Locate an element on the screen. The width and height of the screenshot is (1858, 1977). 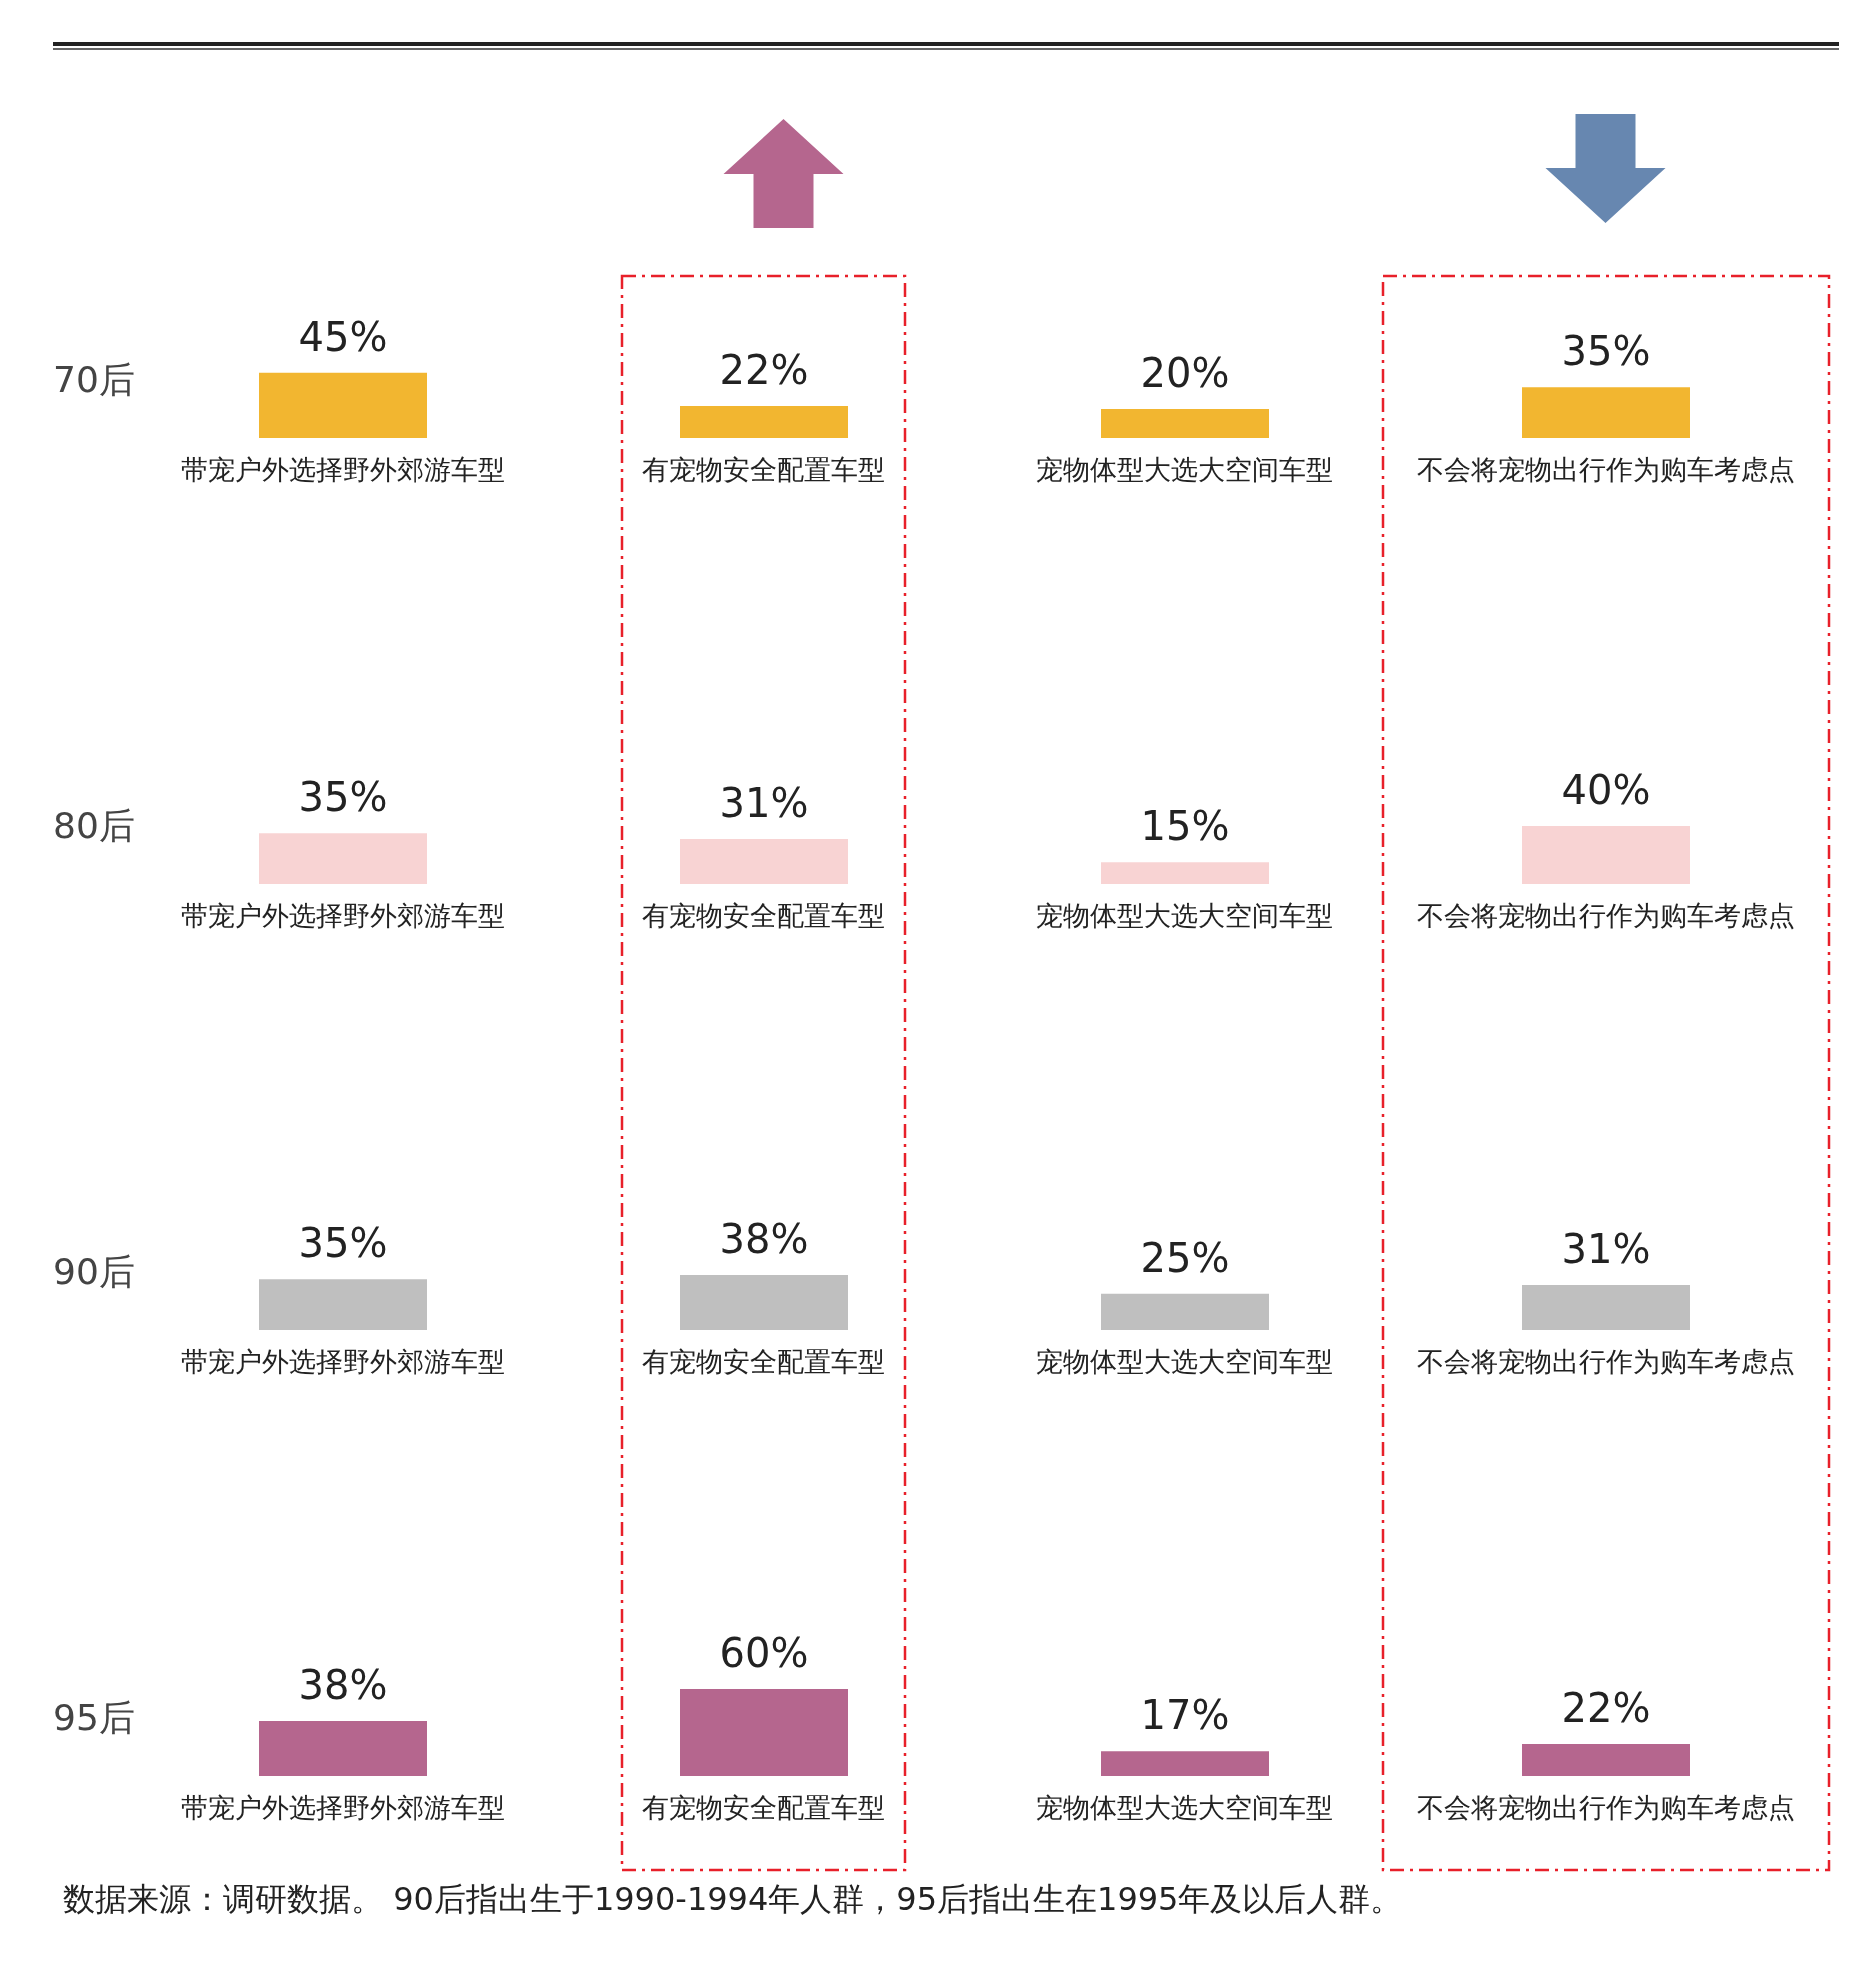
data-label: 17% is located at coordinates (1185, 1715).